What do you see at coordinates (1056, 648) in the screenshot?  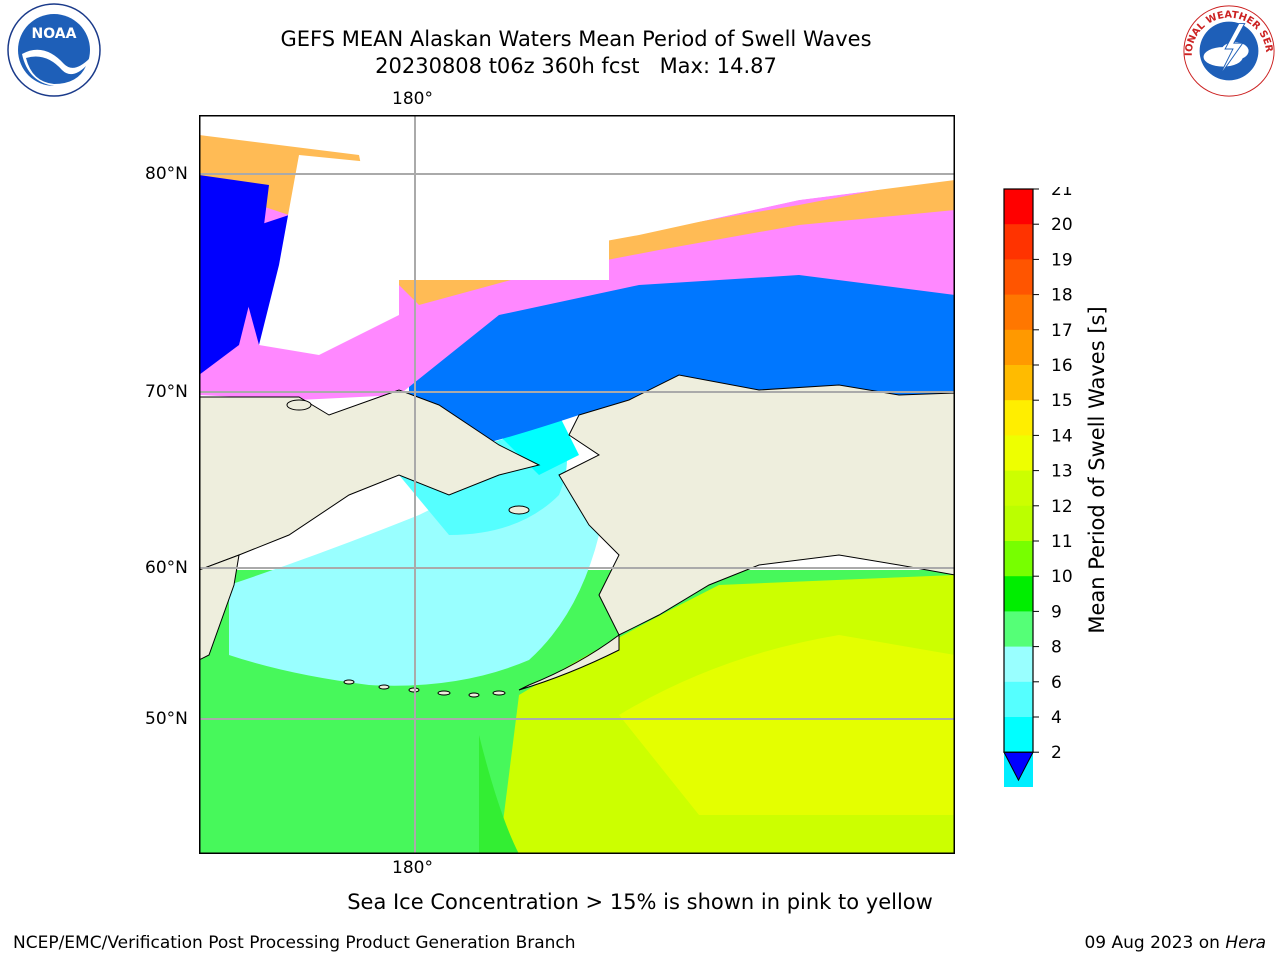 I see `colorbar-tick-label: 8` at bounding box center [1056, 648].